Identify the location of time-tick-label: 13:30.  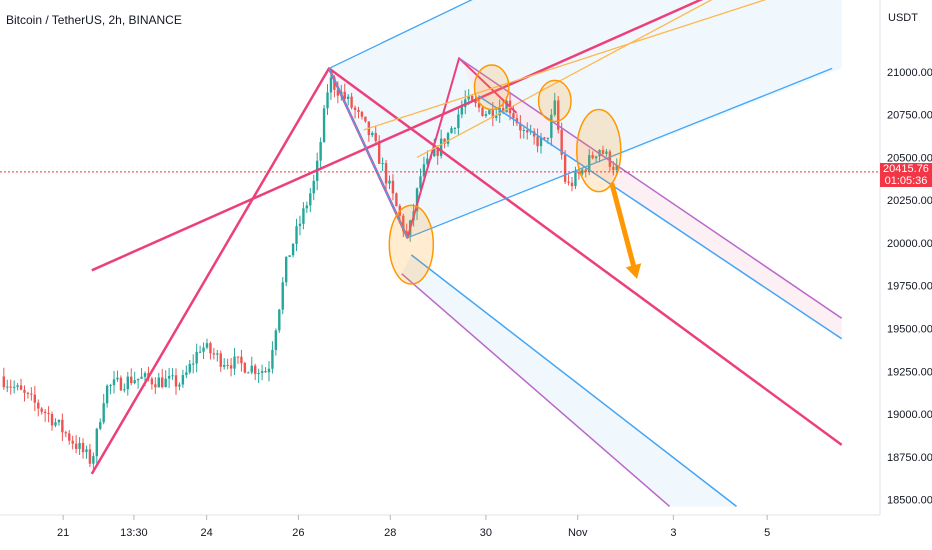
(134, 533).